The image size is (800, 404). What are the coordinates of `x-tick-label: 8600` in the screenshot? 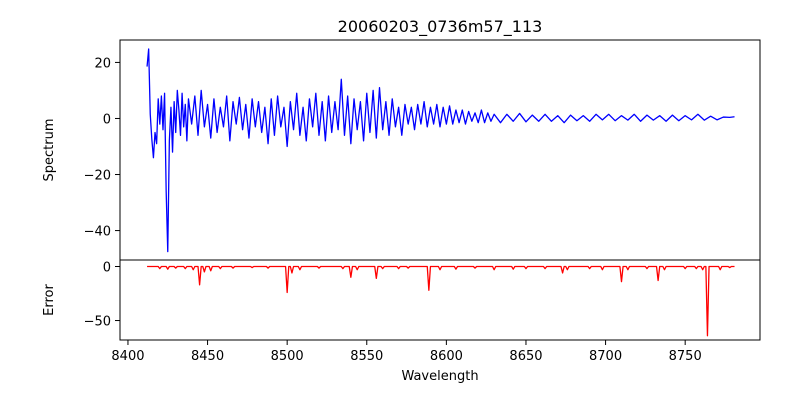 It's located at (446, 356).